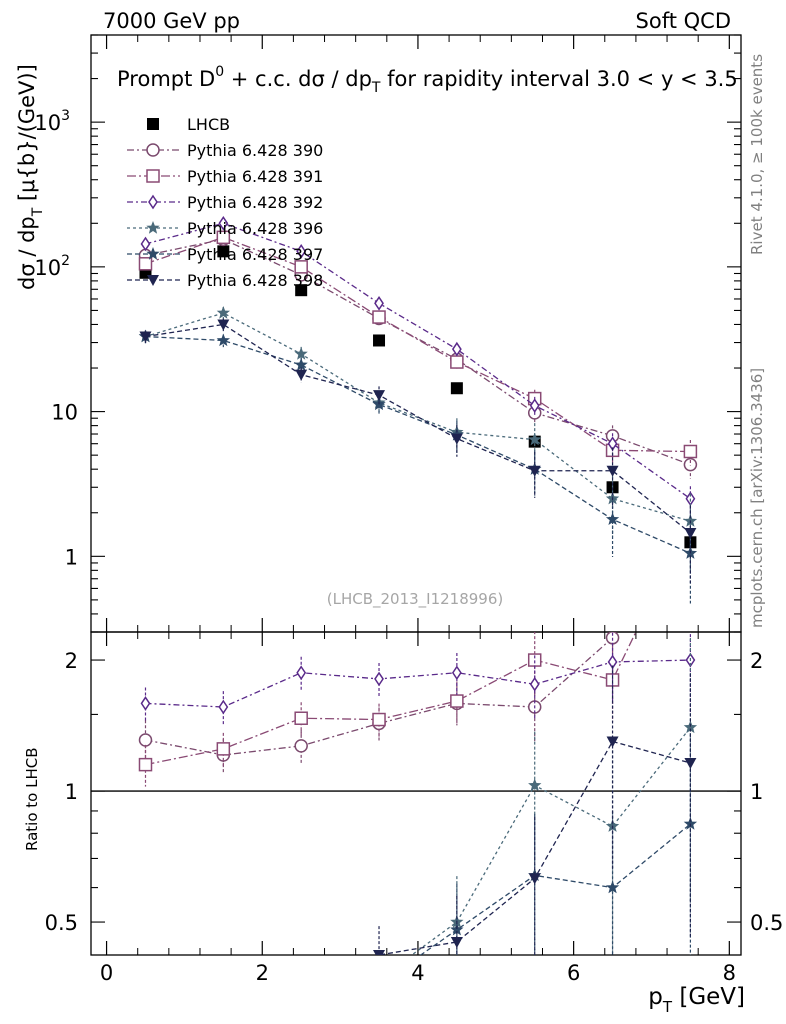 The height and width of the screenshot is (1024, 786). Describe the element at coordinates (61, 923) in the screenshot. I see `ratio-y-tick-label: 0.5` at that location.